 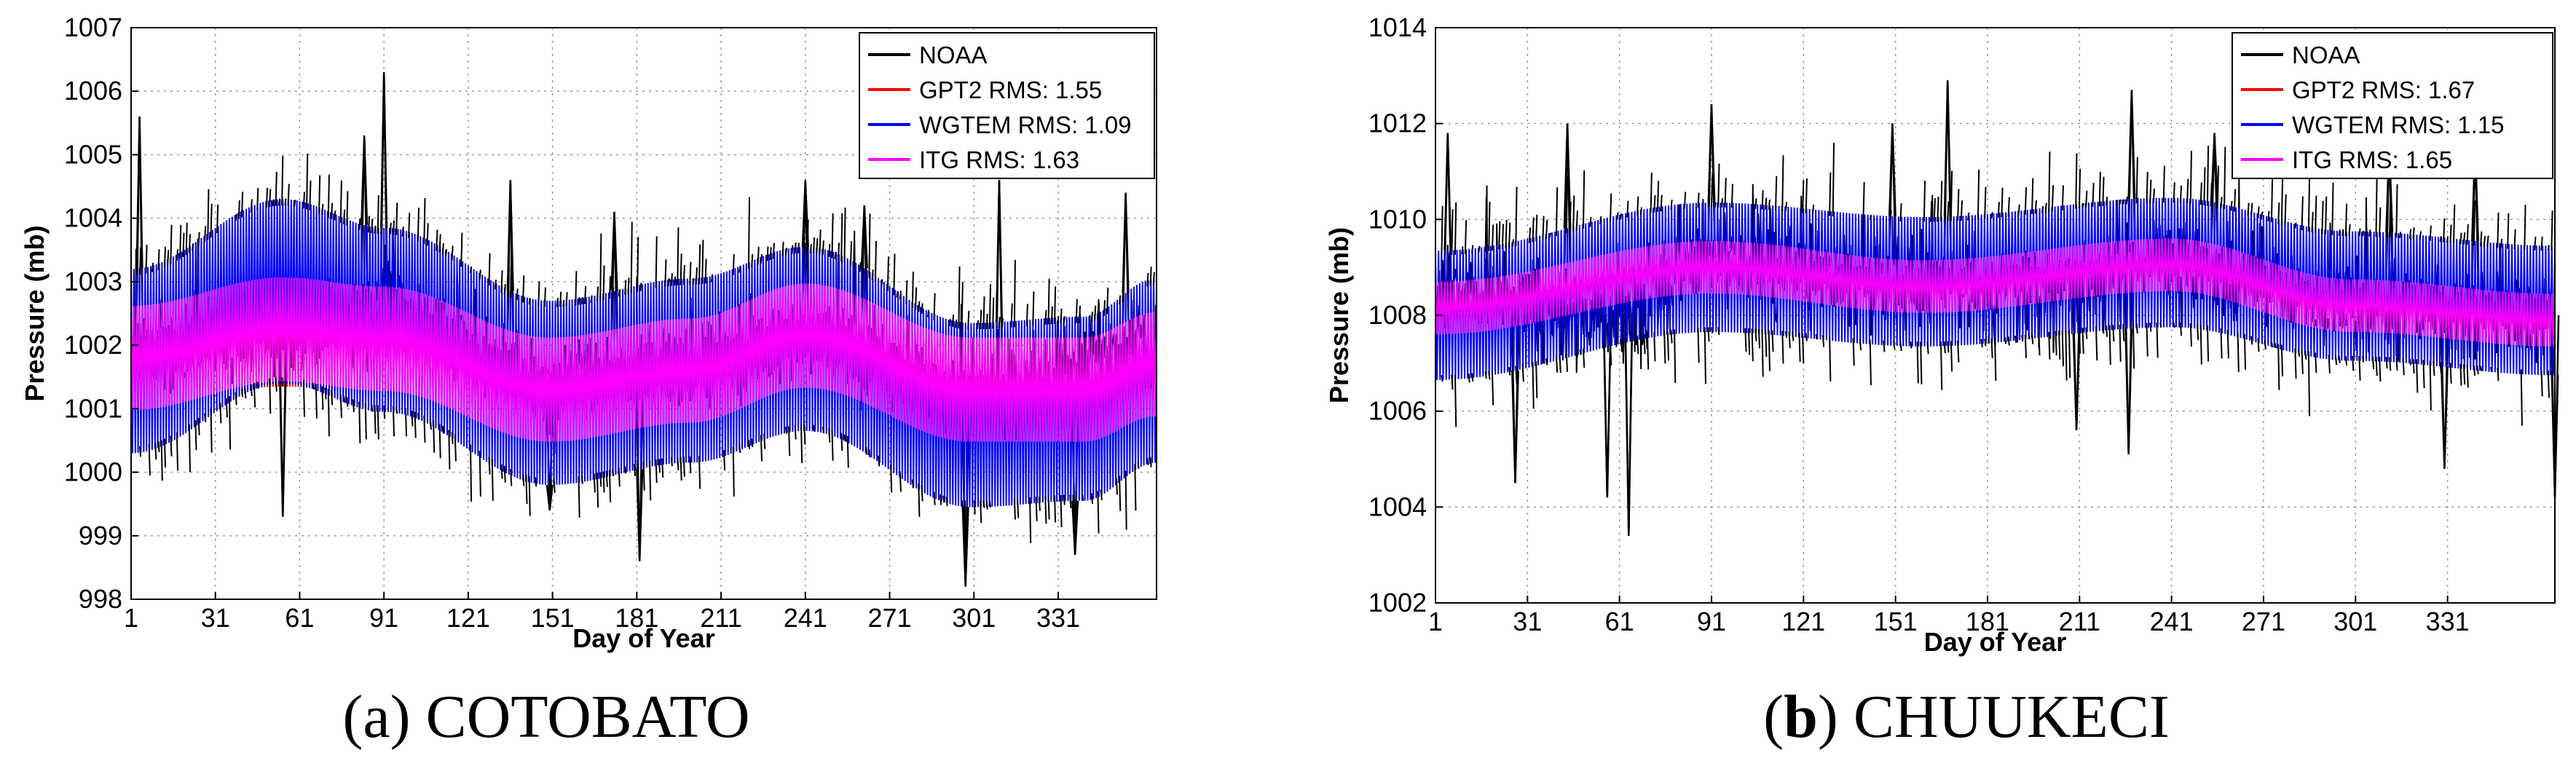 I want to click on y-tick-label: 1004, so click(x=93, y=218).